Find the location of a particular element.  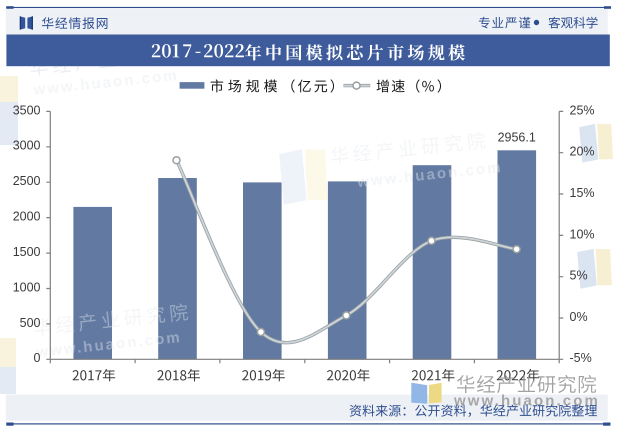

svg-text: -5% is located at coordinates (581, 358).